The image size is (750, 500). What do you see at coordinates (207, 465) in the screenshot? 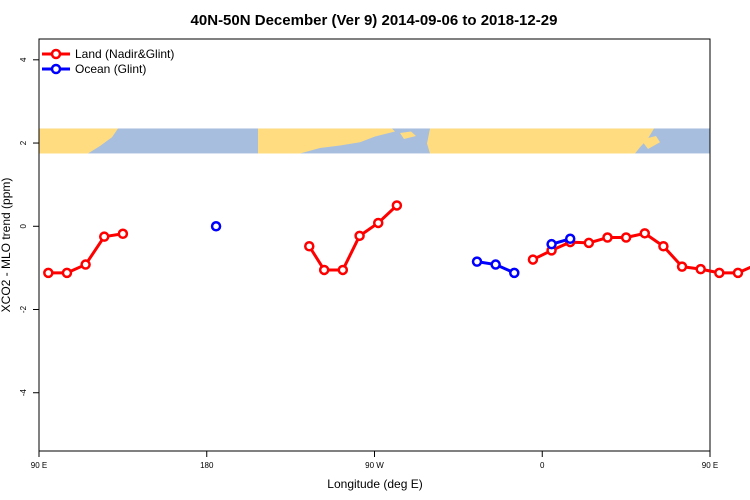
I see `x-tick-label: 180` at bounding box center [207, 465].